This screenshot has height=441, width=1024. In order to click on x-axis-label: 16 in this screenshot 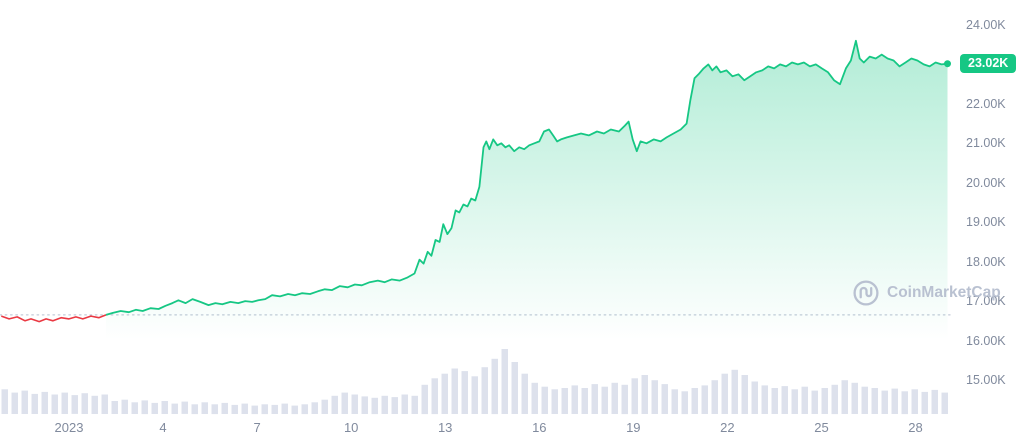, I will do `click(539, 427)`.